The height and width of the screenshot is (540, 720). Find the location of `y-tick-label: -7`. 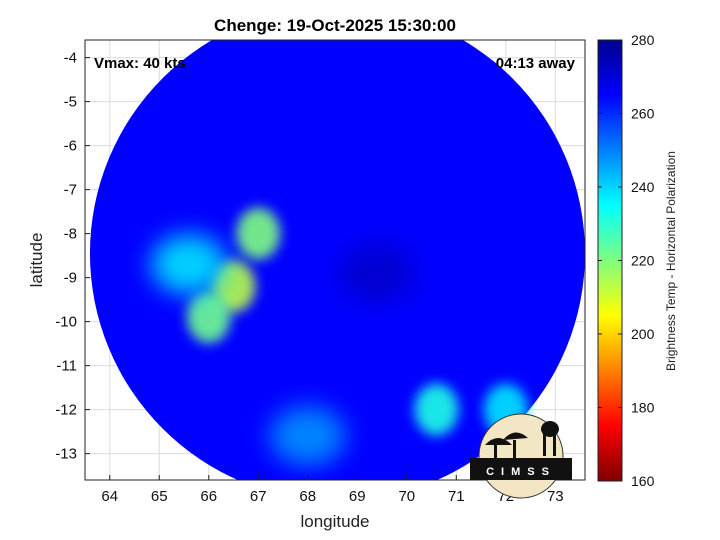

y-tick-label: -7 is located at coordinates (70, 190).